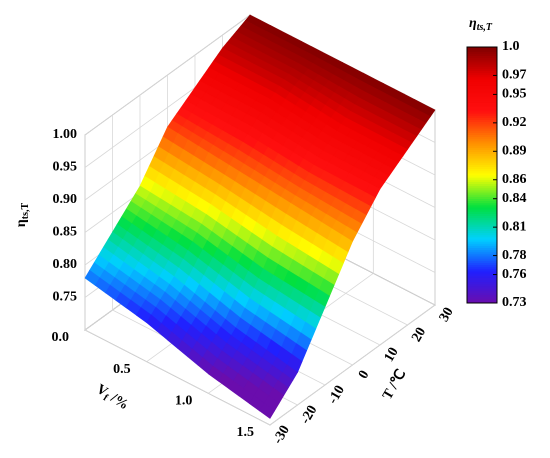 The image size is (550, 458). Describe the element at coordinates (337, 395) in the screenshot. I see `y-tick-label: -10` at that location.